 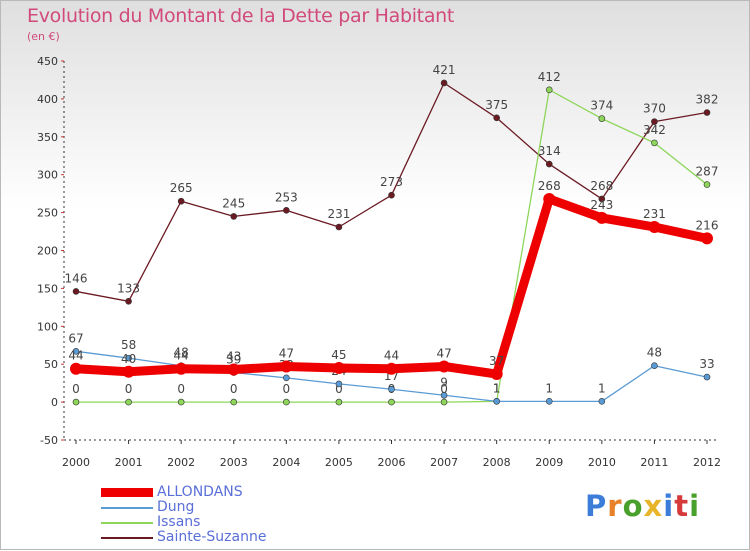 What do you see at coordinates (47, 137) in the screenshot?
I see `y-tick-label: 350` at bounding box center [47, 137].